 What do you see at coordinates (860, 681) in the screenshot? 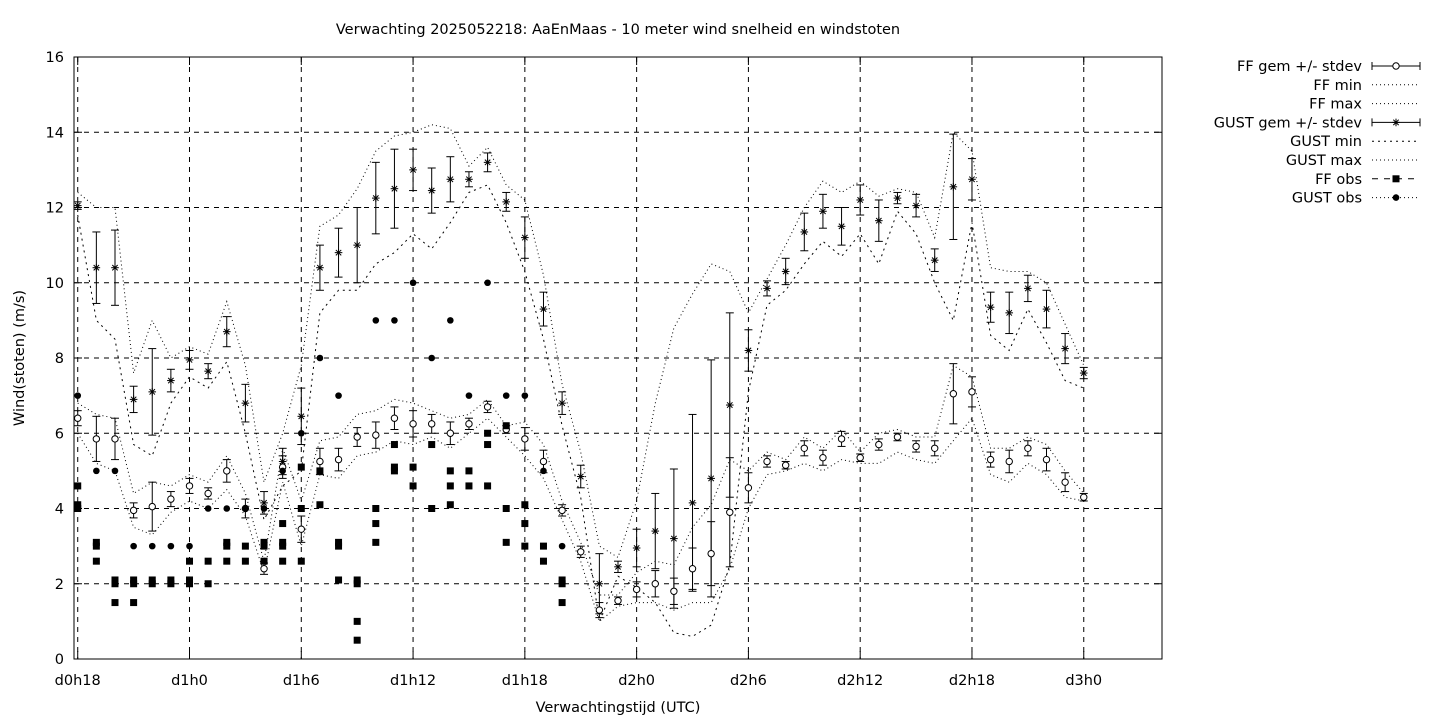
I see `x-tick-label: d2h12` at bounding box center [860, 681].